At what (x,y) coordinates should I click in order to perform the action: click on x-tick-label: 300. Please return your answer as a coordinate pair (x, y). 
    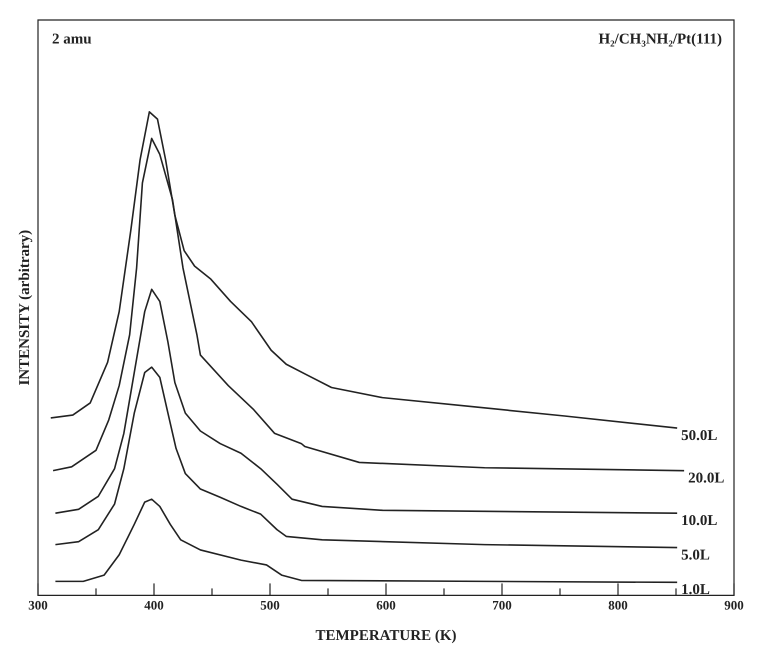
    Looking at the image, I should click on (38, 605).